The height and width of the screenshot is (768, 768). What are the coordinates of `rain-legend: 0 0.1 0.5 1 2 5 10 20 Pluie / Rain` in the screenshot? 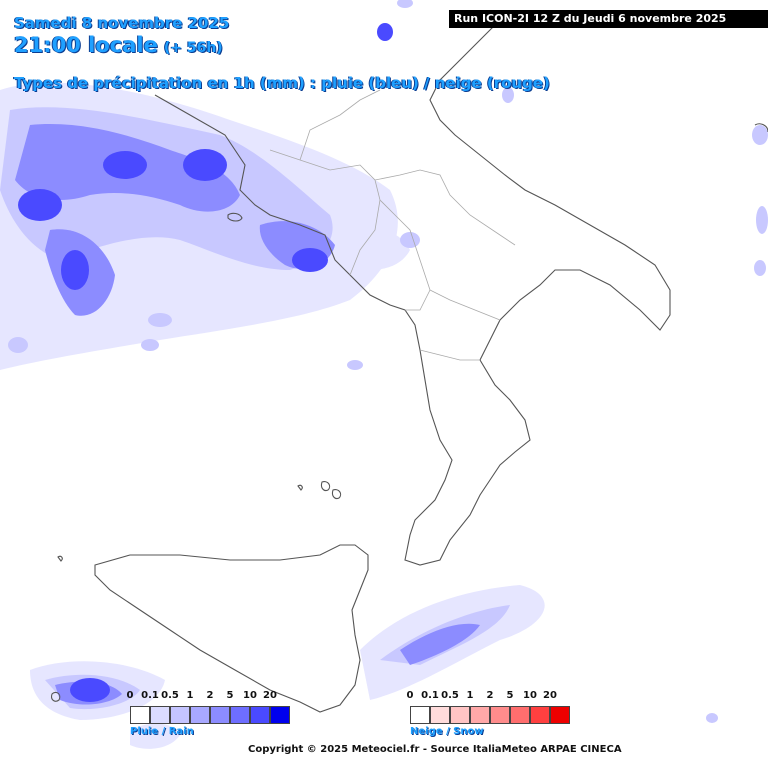 It's located at (208, 713).